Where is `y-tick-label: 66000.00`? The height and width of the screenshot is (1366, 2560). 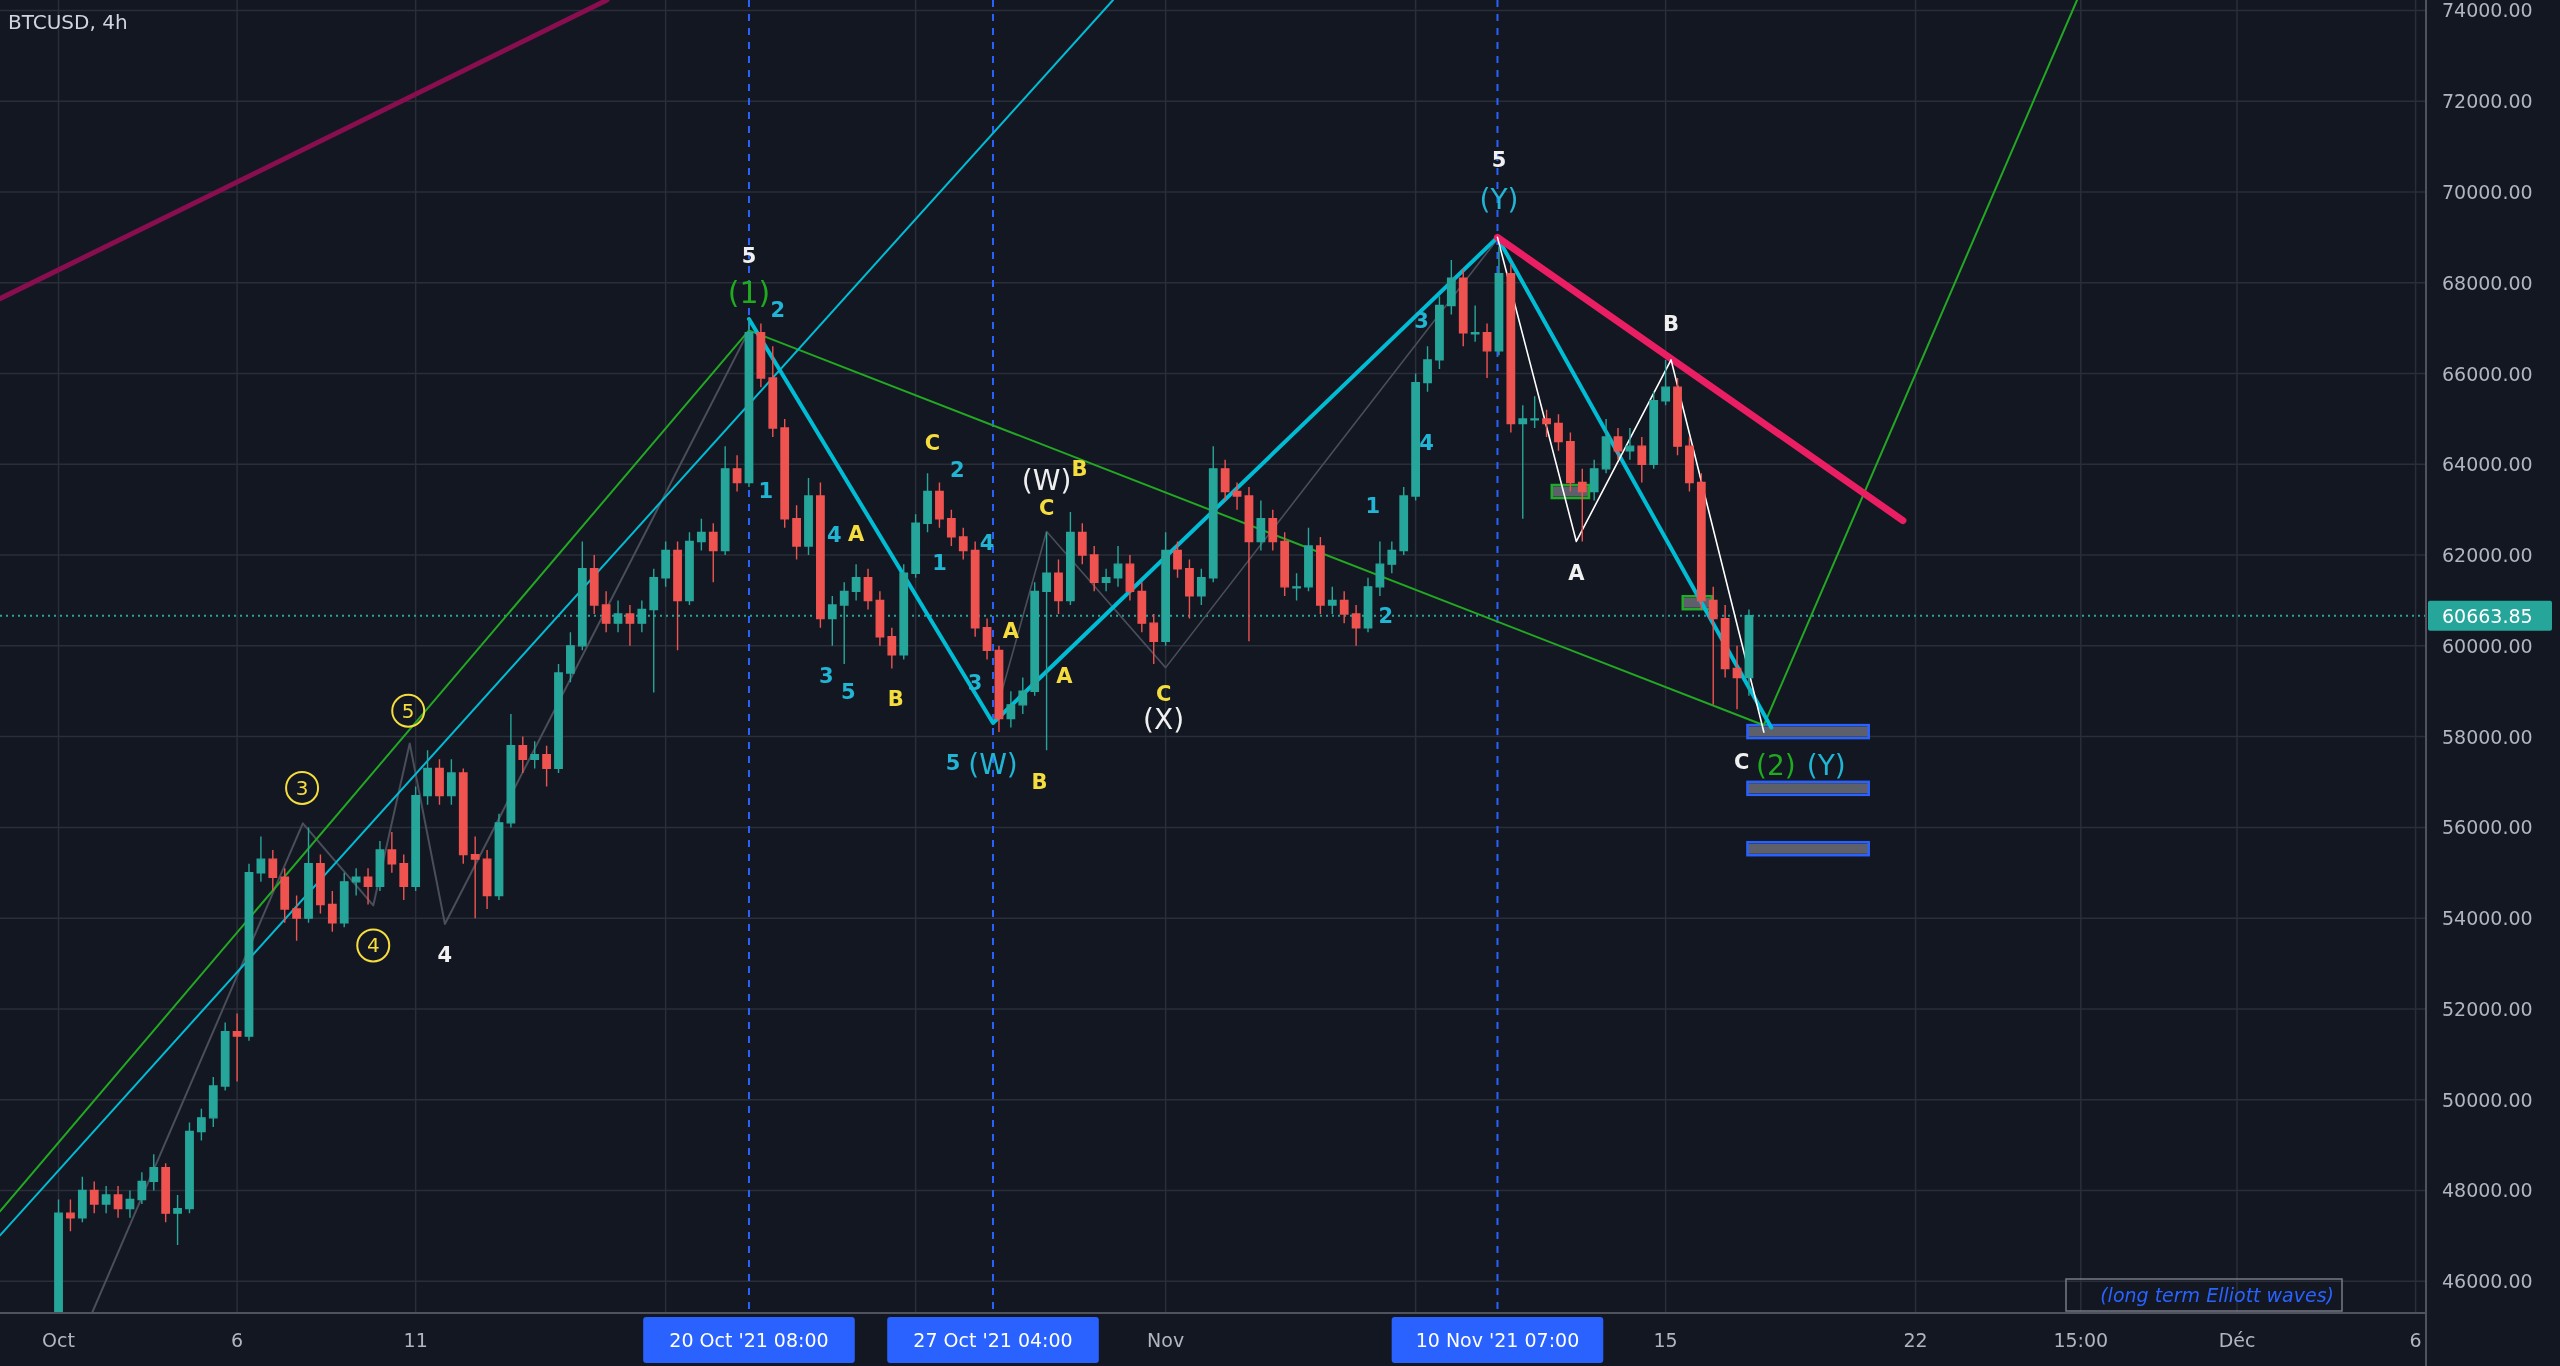 y-tick-label: 66000.00 is located at coordinates (2487, 373).